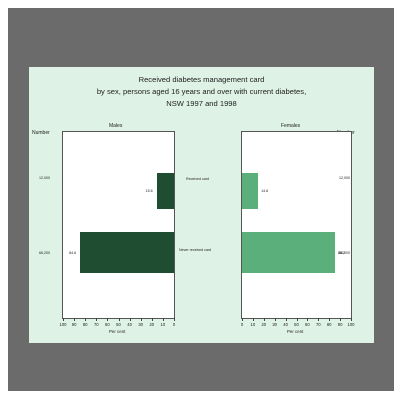  What do you see at coordinates (165, 191) in the screenshot?
I see `males-bar-received` at bounding box center [165, 191].